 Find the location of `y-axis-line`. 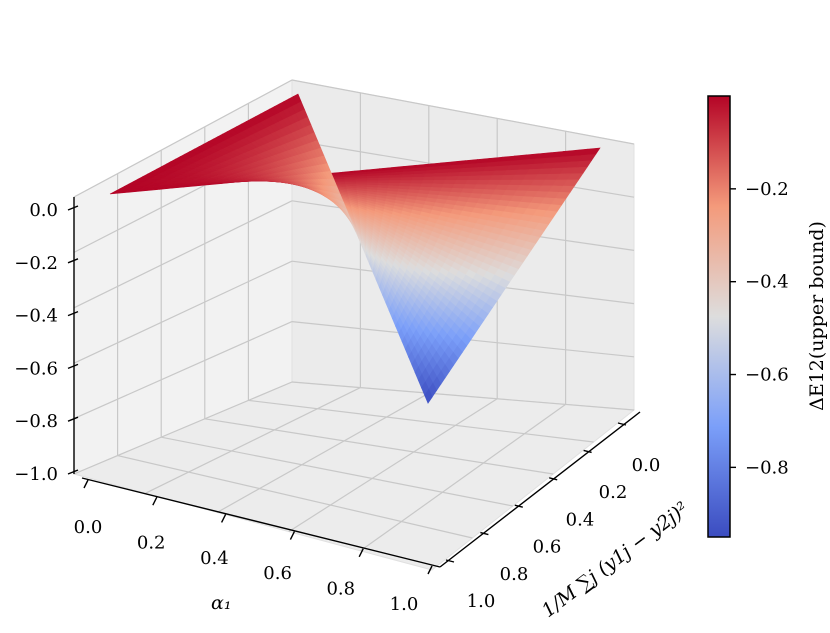

y-axis-line is located at coordinates (540, 489).